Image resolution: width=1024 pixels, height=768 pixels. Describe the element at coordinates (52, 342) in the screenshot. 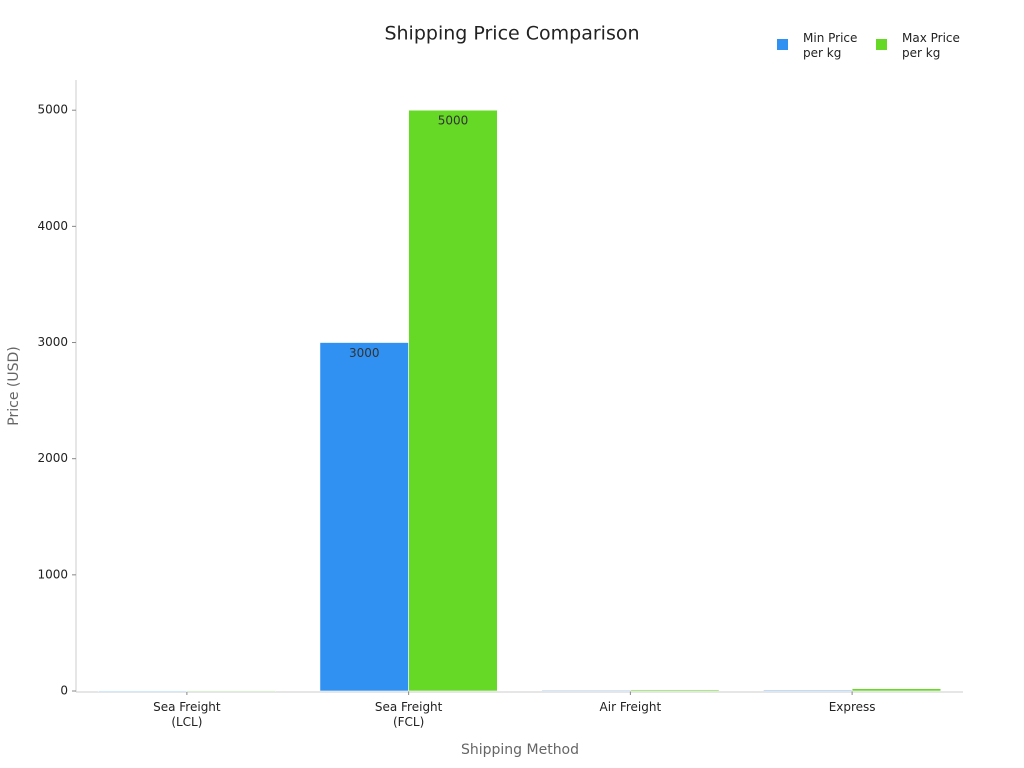

I see `y-tick-label: 3000` at that location.